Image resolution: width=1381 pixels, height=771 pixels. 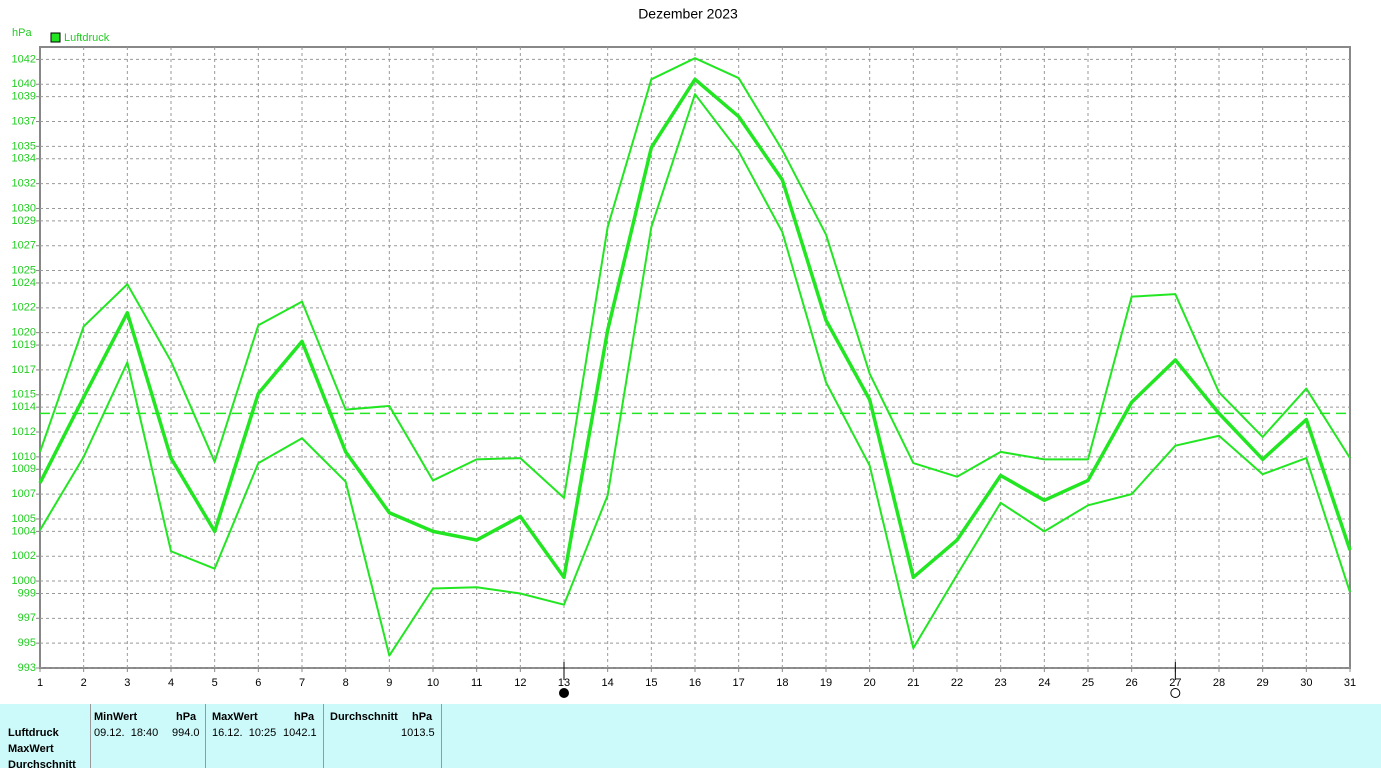 I want to click on y-tick-label: 1040, so click(x=24, y=84).